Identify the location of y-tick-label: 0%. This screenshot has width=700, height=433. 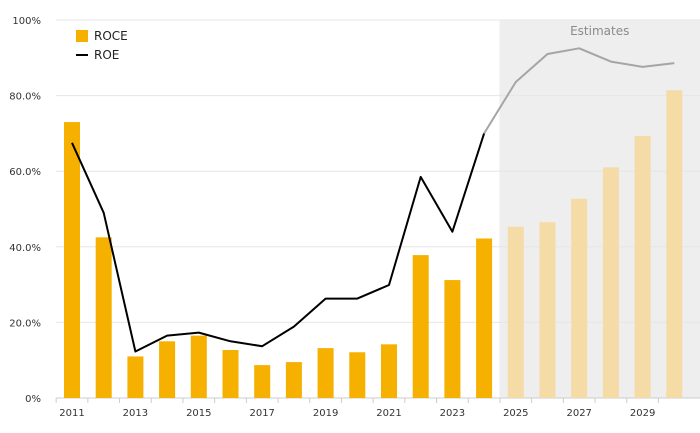
(33, 399).